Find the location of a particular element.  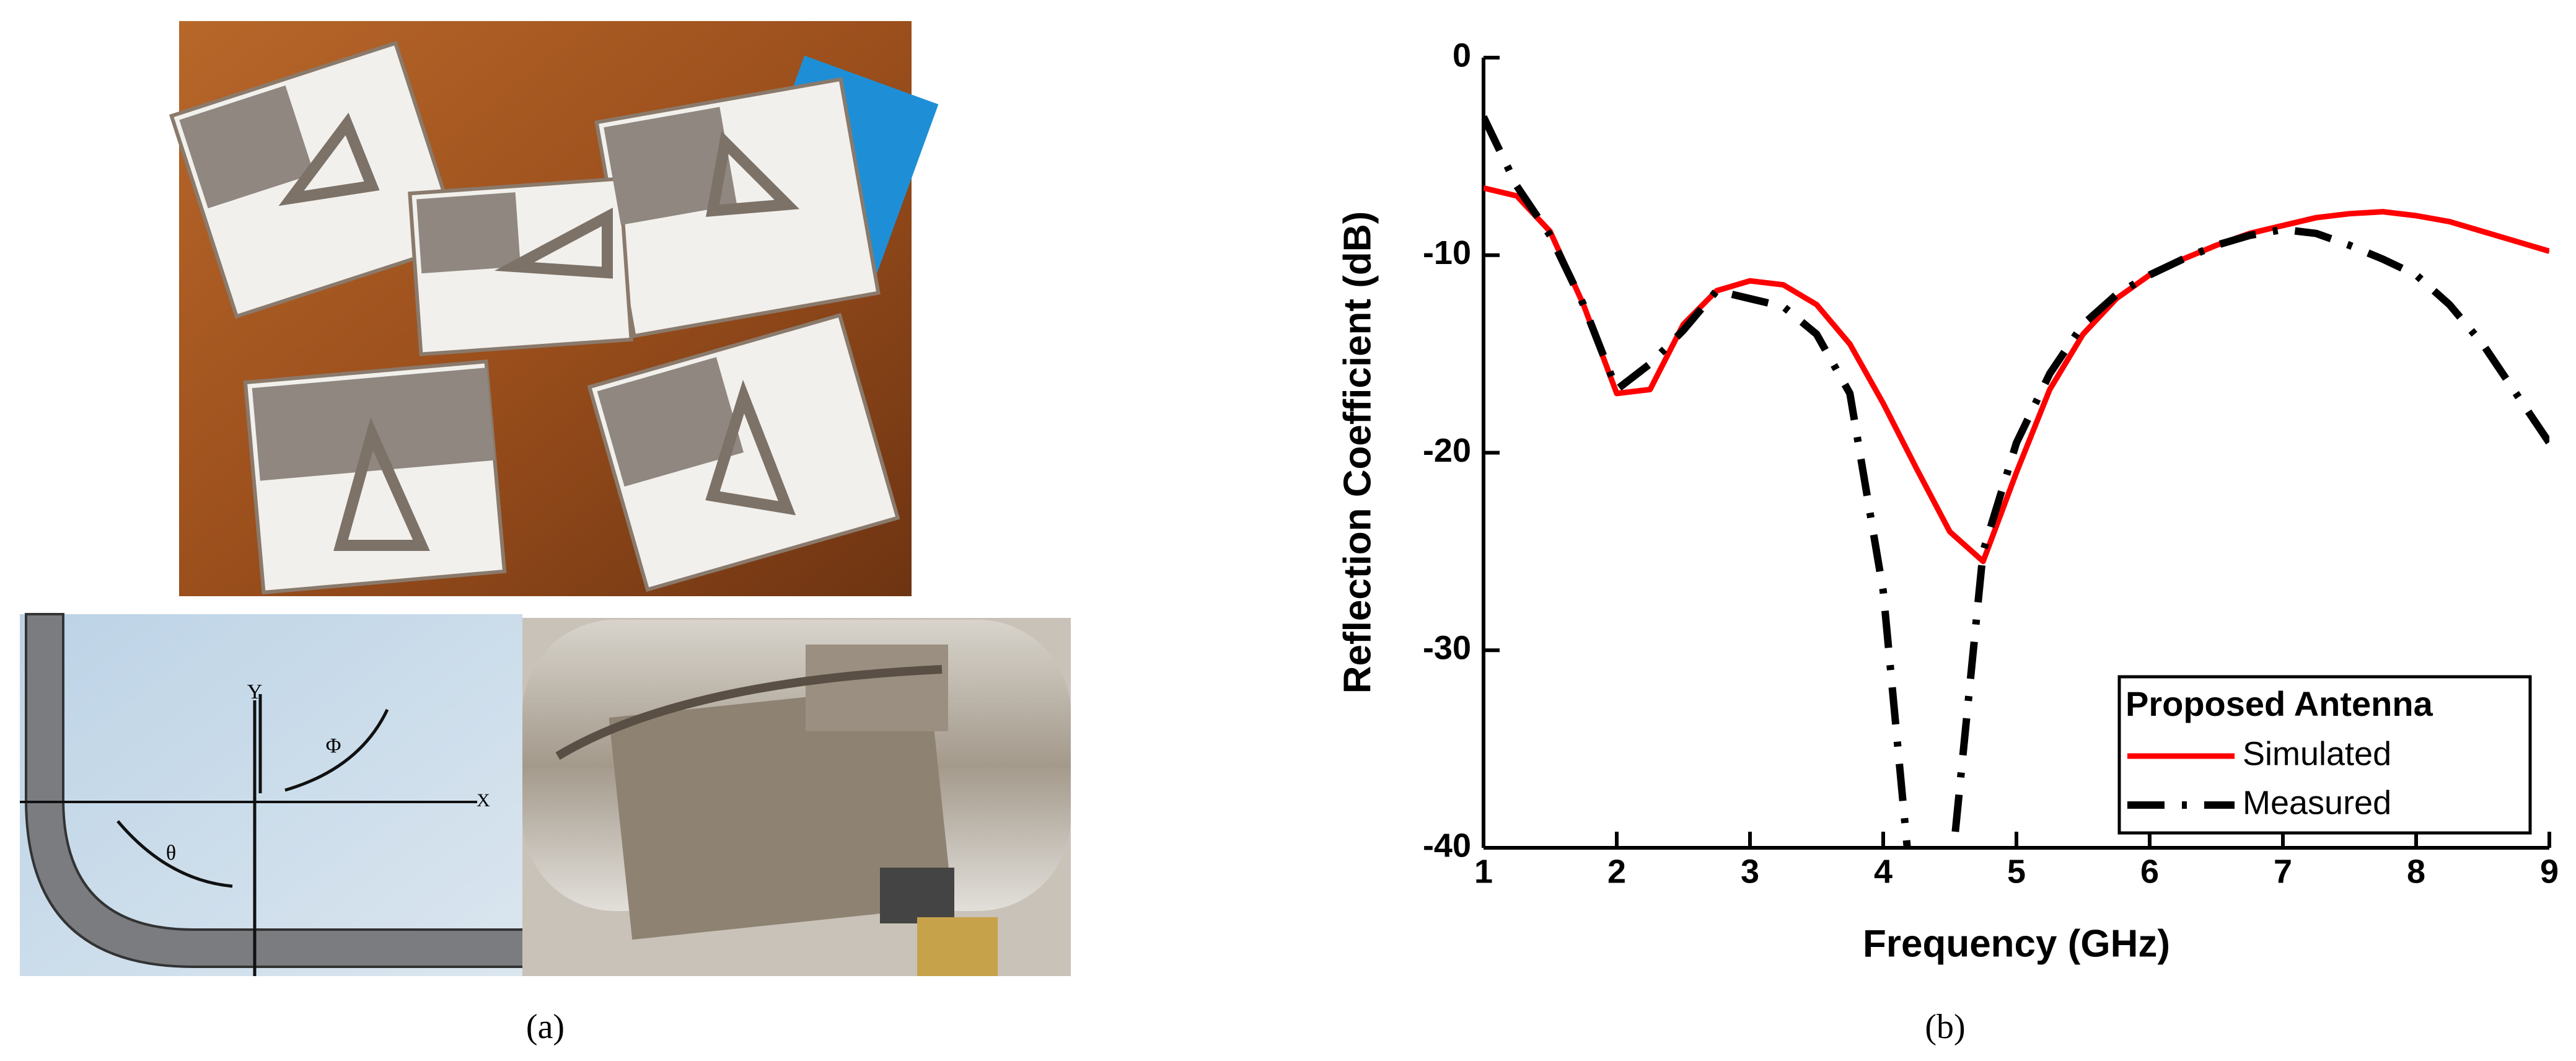

y-tick-label: -30 is located at coordinates (1447, 648).